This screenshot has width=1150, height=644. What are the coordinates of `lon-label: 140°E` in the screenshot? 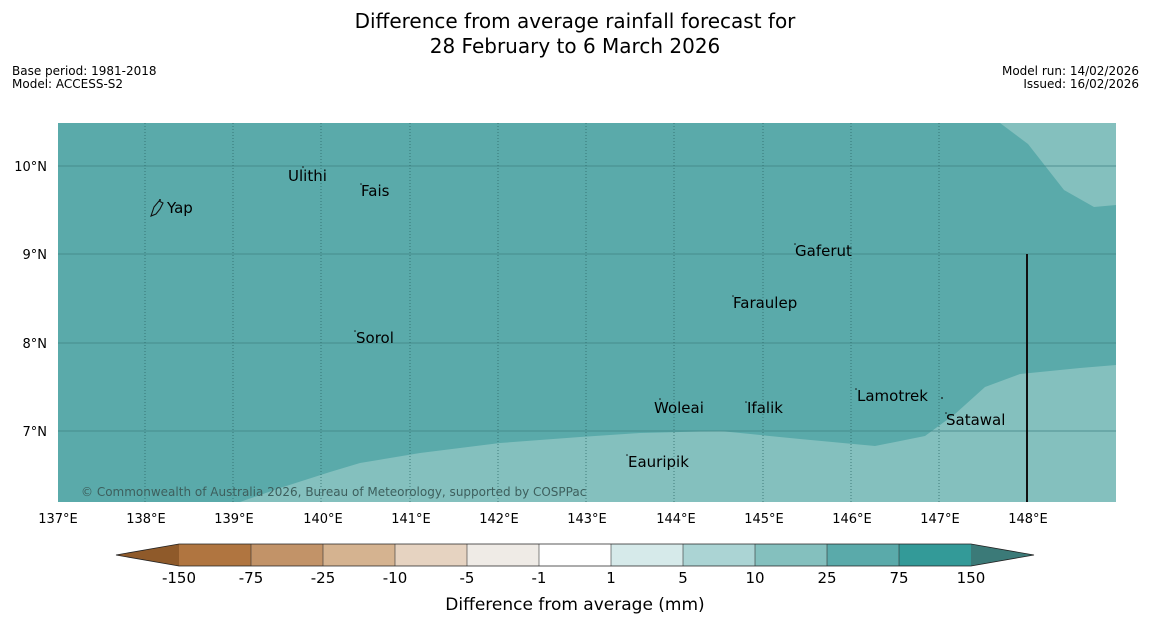 It's located at (323, 519).